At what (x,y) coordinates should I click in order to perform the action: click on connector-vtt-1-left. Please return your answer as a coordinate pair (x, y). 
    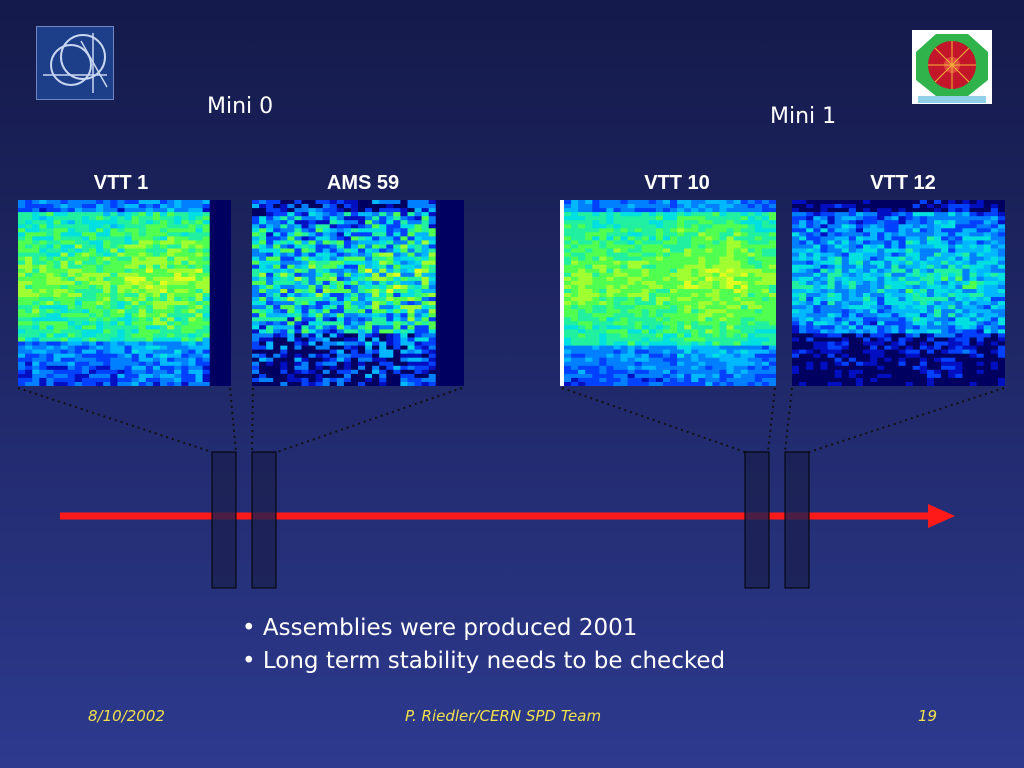
    Looking at the image, I should click on (115, 420).